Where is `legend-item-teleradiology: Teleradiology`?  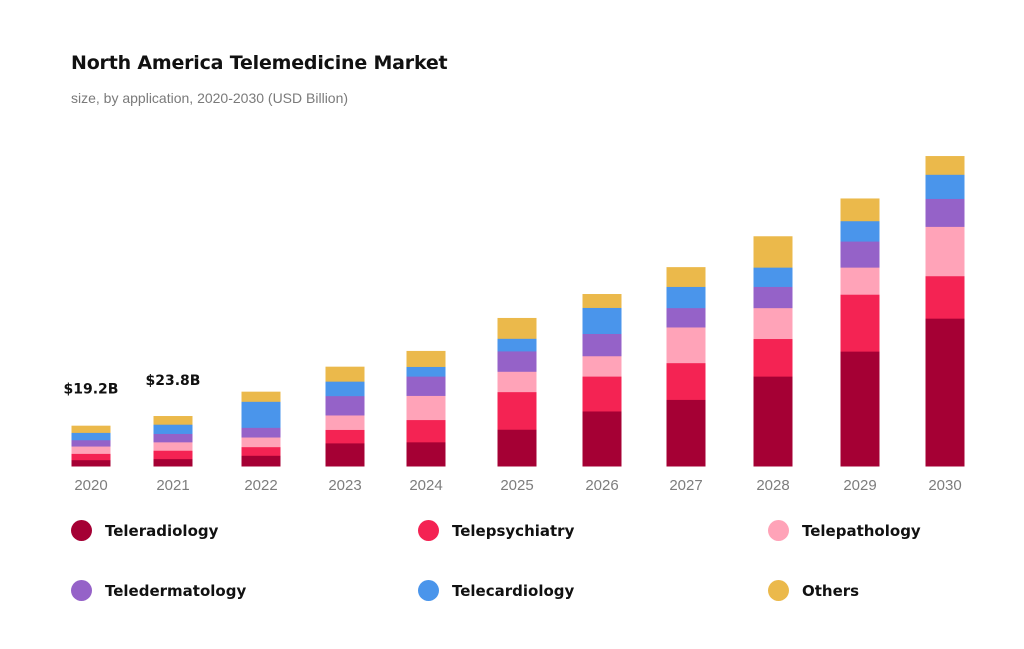
legend-item-teleradiology: Teleradiology is located at coordinates (144, 530).